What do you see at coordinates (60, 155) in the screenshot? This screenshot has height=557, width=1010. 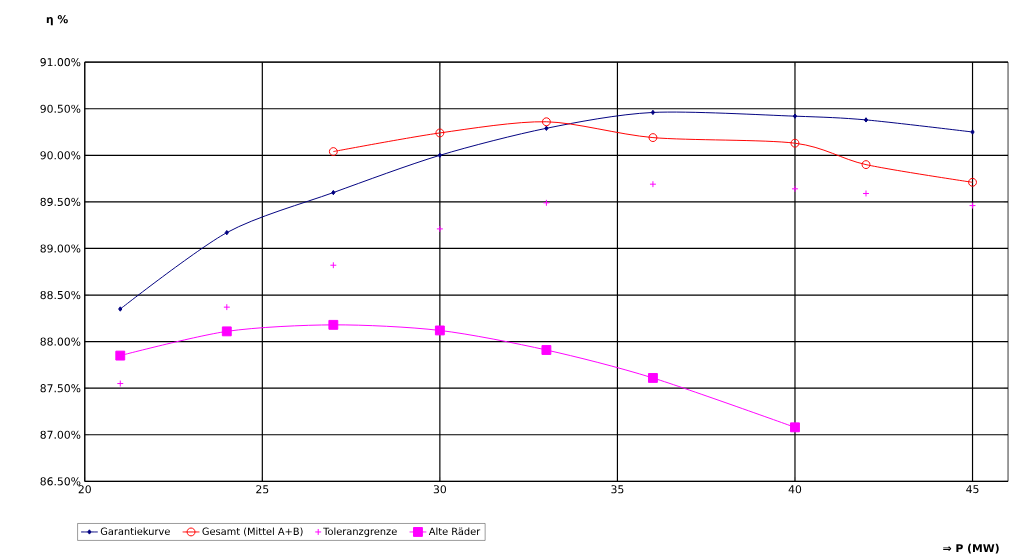 I see `y-tick-label: 90.00%` at bounding box center [60, 155].